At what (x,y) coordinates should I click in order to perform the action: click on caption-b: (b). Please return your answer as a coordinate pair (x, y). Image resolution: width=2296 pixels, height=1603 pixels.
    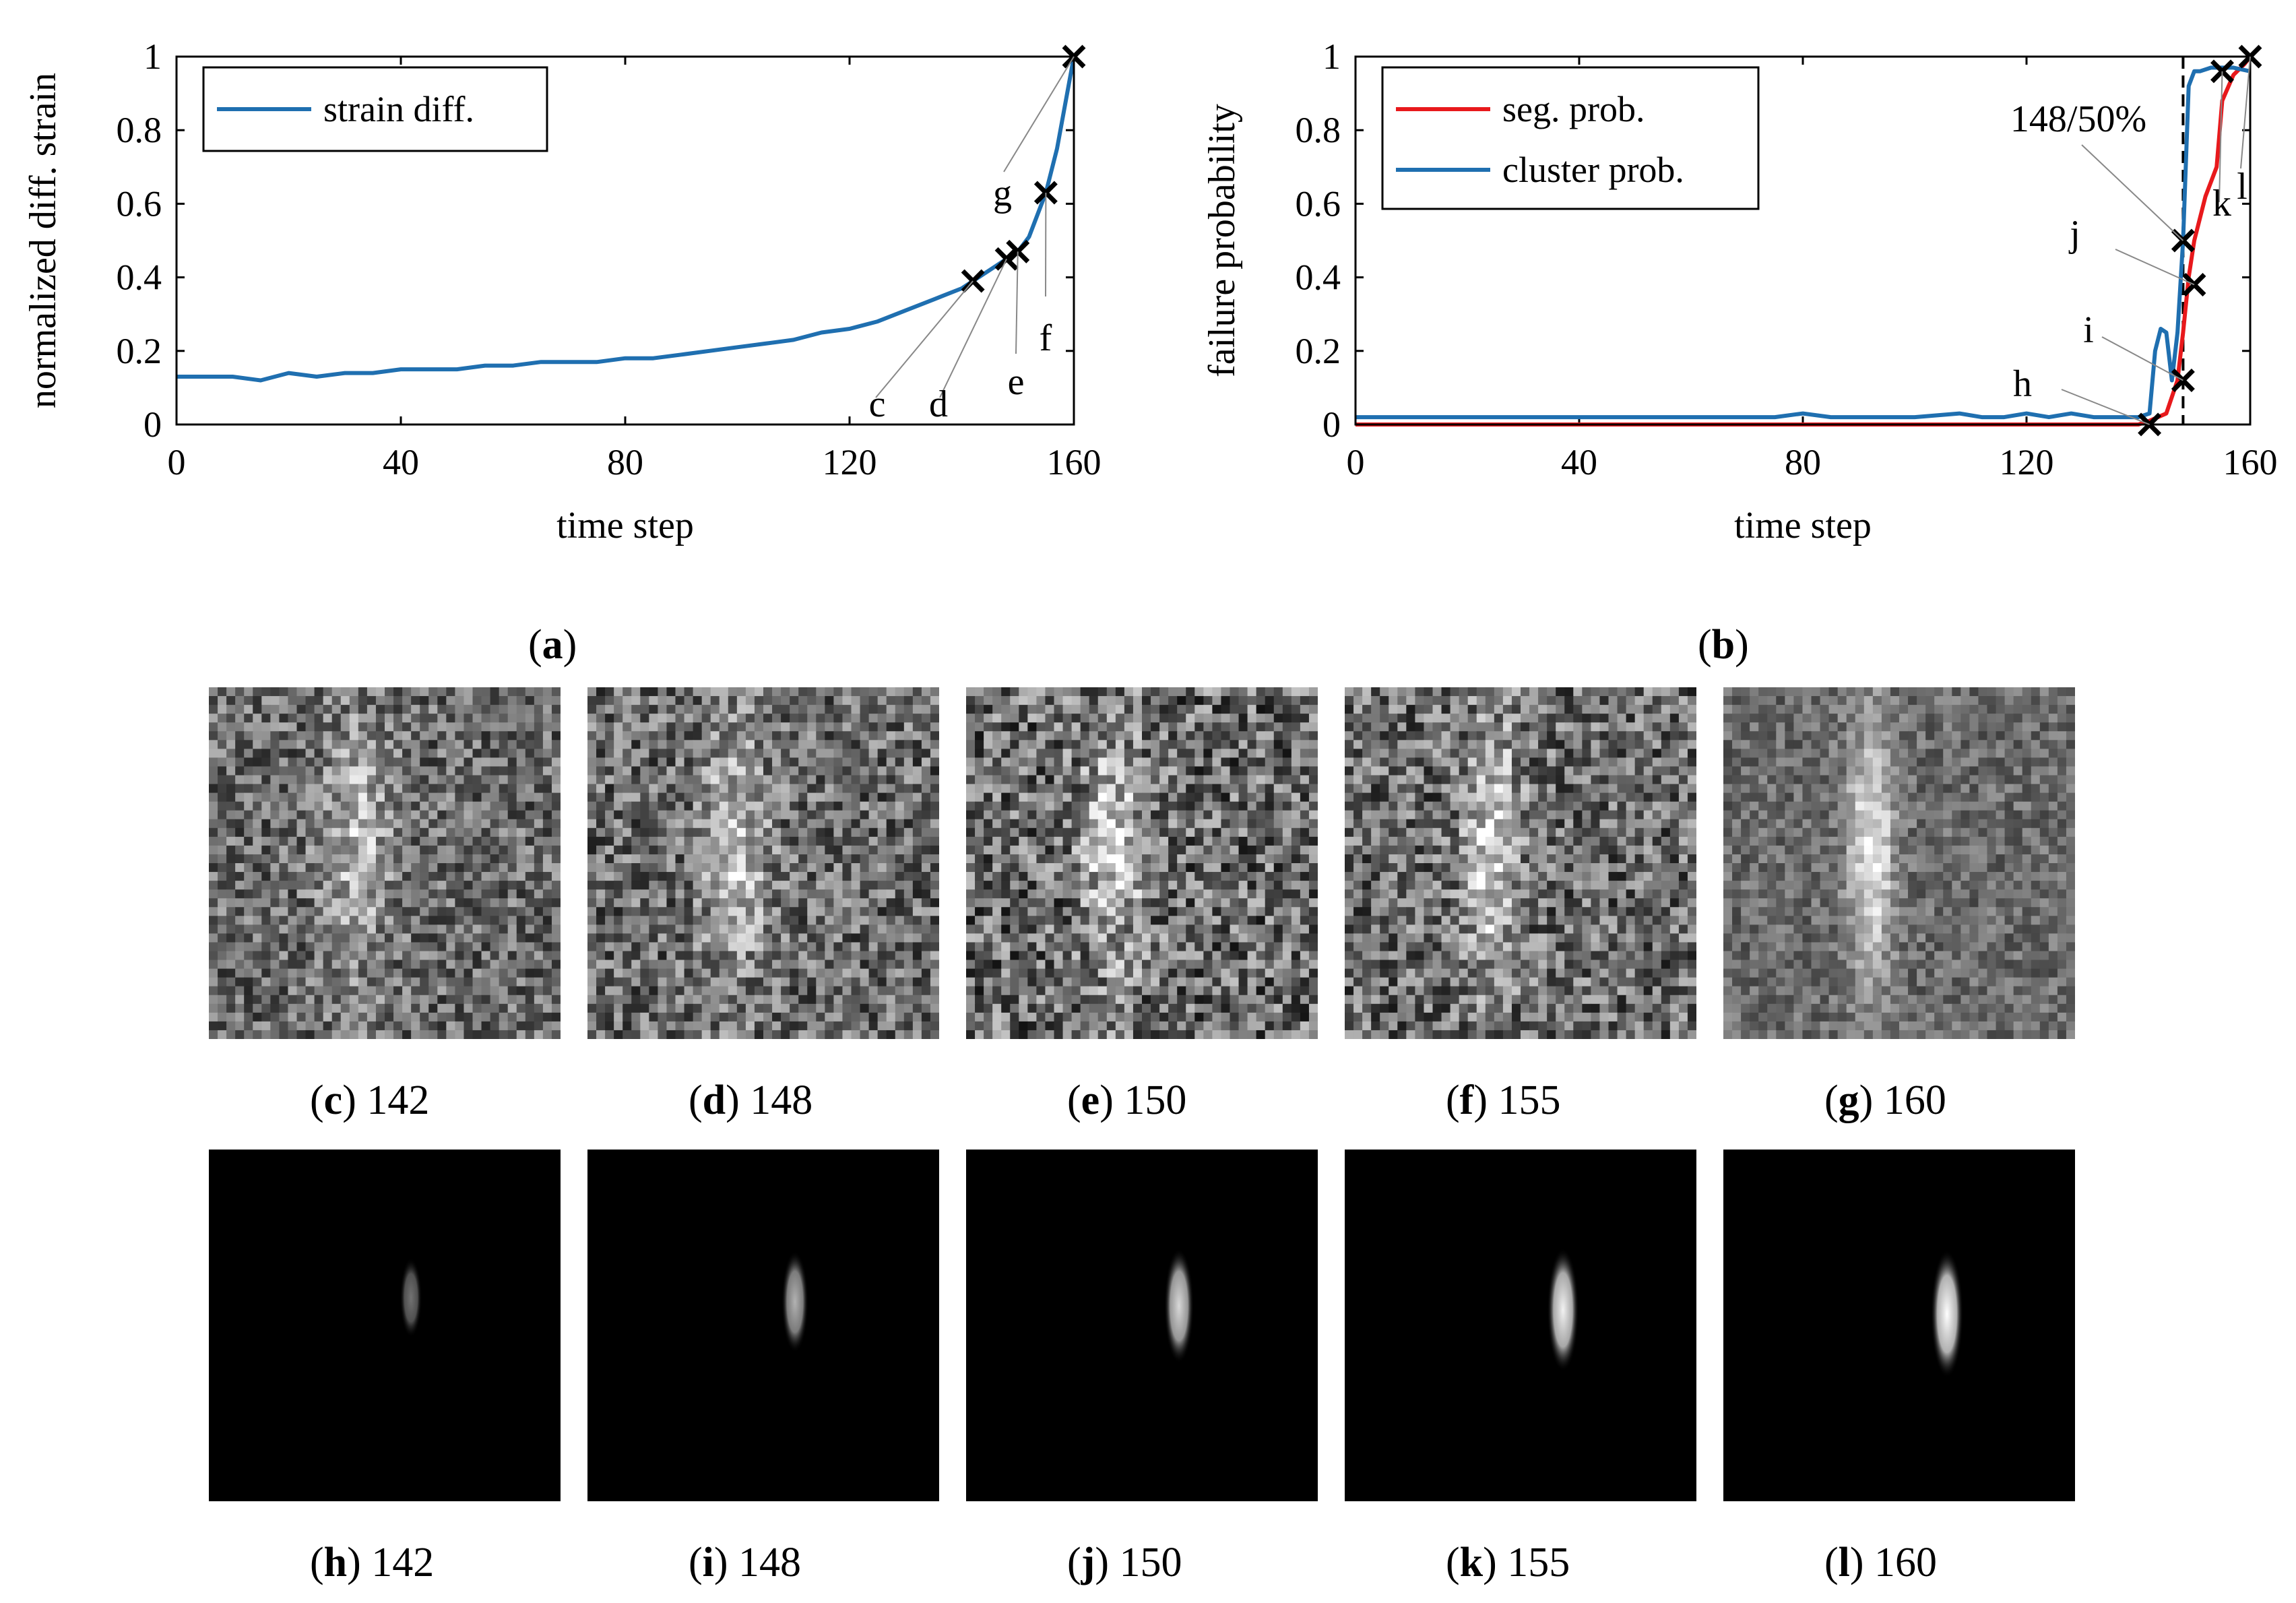
    Looking at the image, I should click on (1723, 645).